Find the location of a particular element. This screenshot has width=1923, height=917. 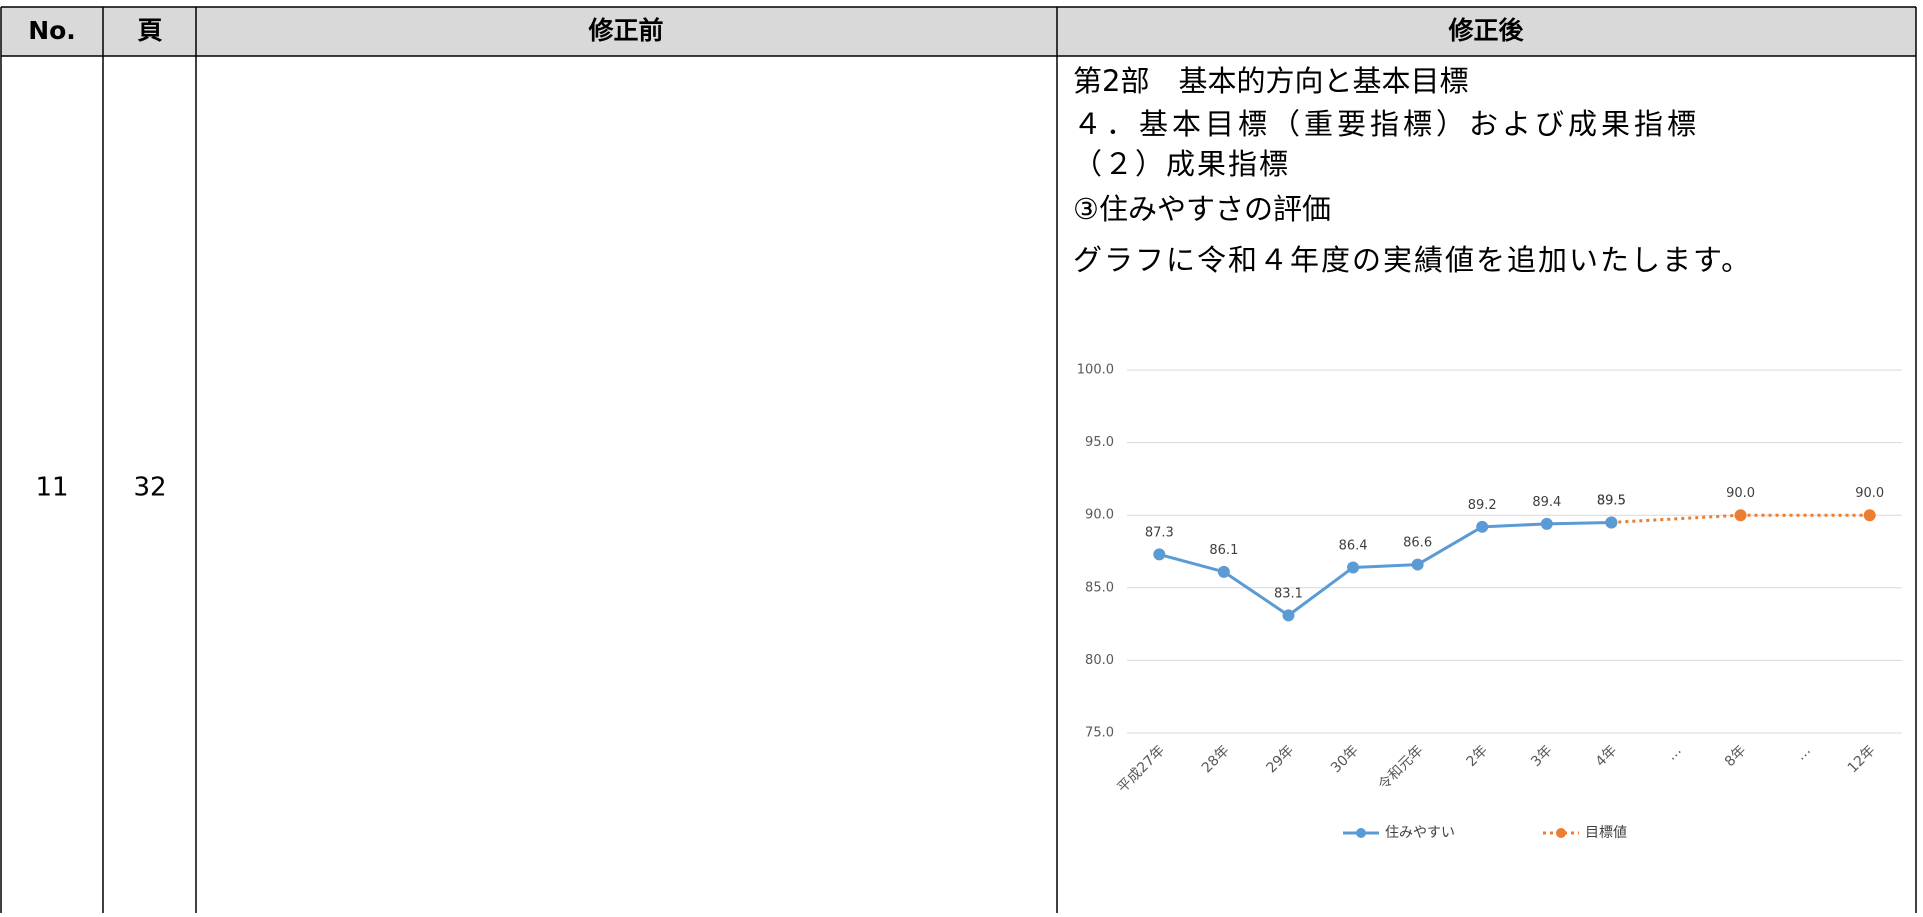

data-label: 89.5 is located at coordinates (1611, 500).